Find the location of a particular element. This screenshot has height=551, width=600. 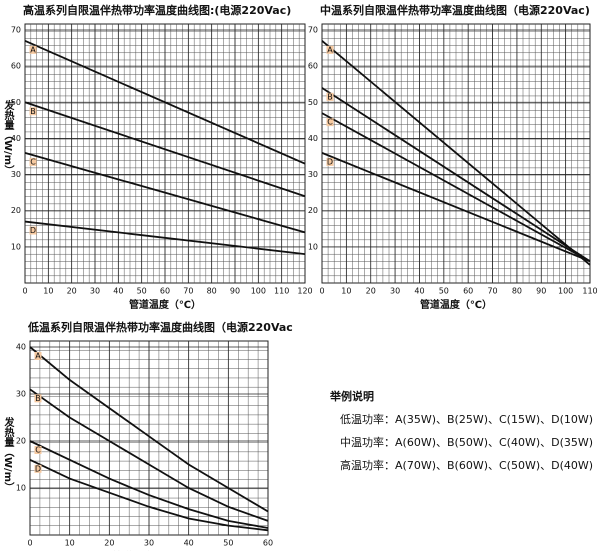

chart-title: 中温系列自限温伴热带功率温度曲线图（电源220Vac) is located at coordinates (455, 10).